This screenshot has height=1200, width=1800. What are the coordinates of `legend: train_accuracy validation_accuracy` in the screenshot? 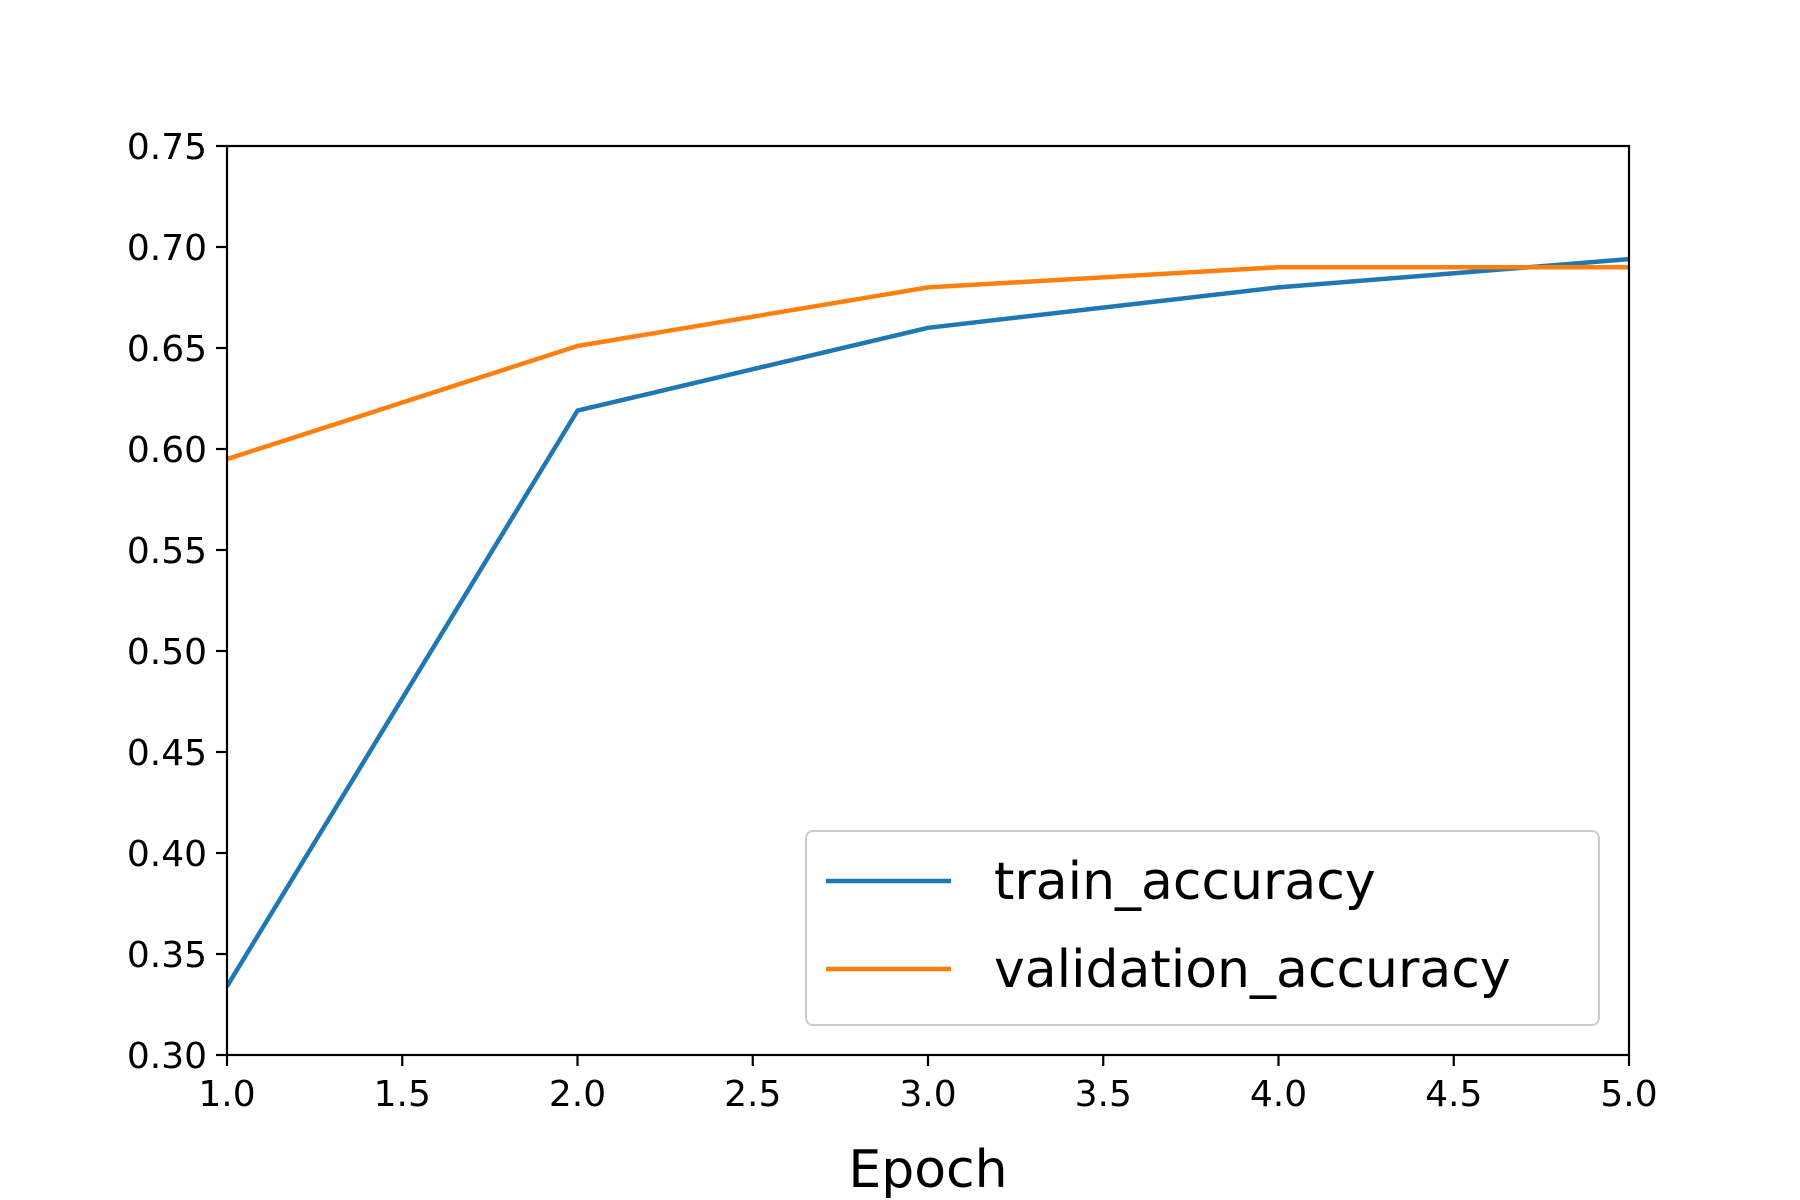 It's located at (1202, 928).